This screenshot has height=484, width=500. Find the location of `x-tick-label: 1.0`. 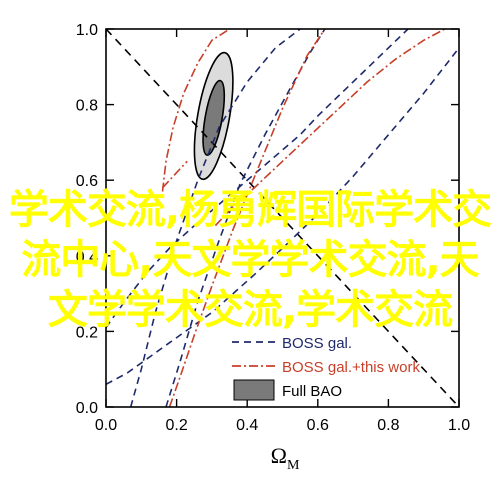

x-tick-label: 1.0 is located at coordinates (459, 425).